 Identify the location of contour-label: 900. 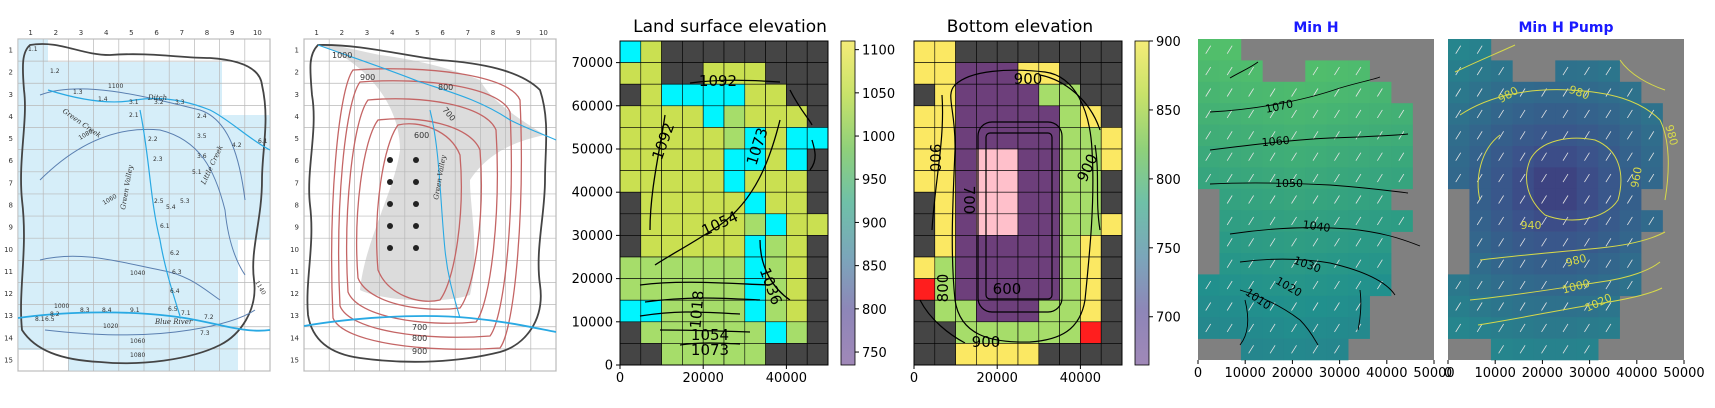
(935, 158).